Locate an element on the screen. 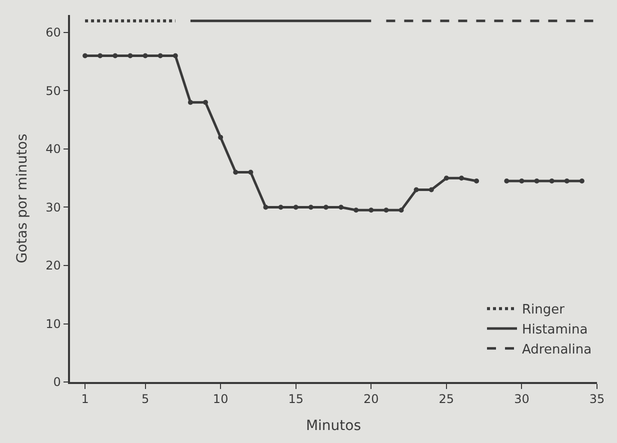 The width and height of the screenshot is (617, 443). x-tick-label: 30 is located at coordinates (522, 399).